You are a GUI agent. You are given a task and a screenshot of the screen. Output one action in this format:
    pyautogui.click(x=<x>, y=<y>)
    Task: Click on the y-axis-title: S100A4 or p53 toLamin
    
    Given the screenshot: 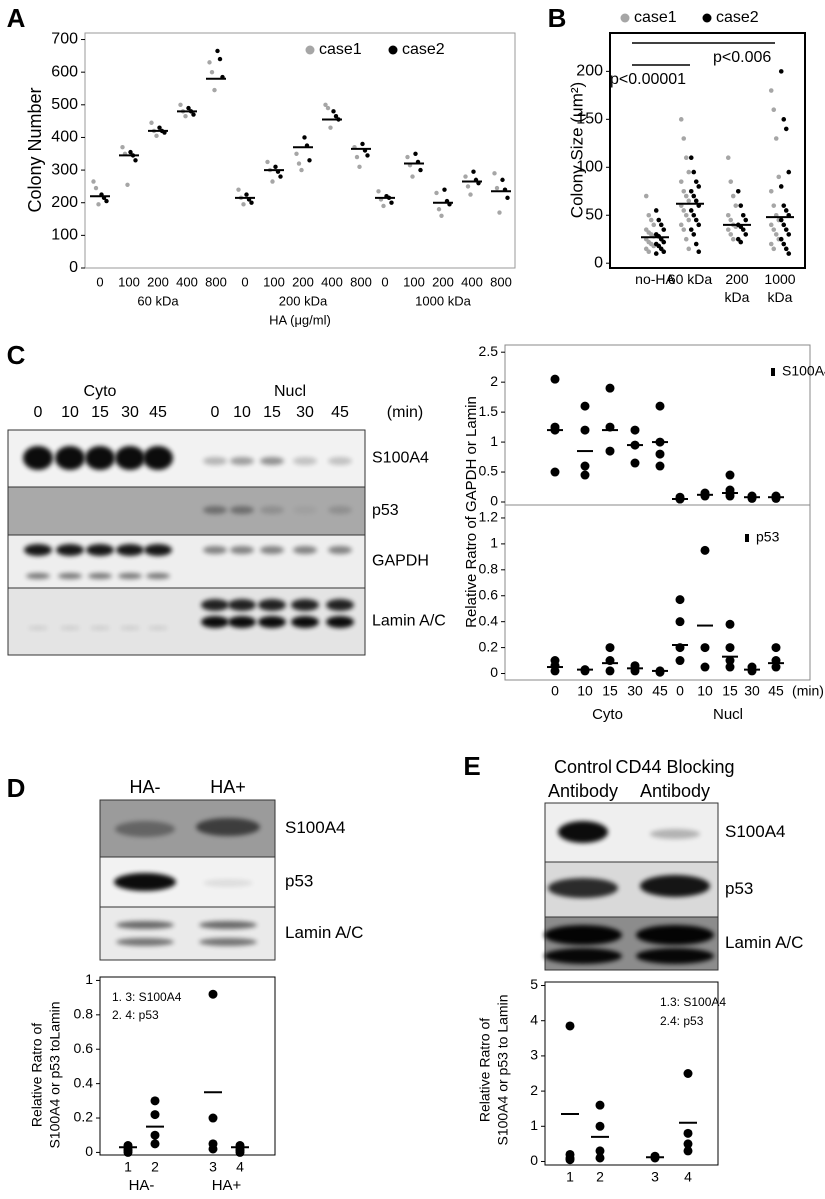 What is the action you would take?
    pyautogui.click(x=55, y=1074)
    